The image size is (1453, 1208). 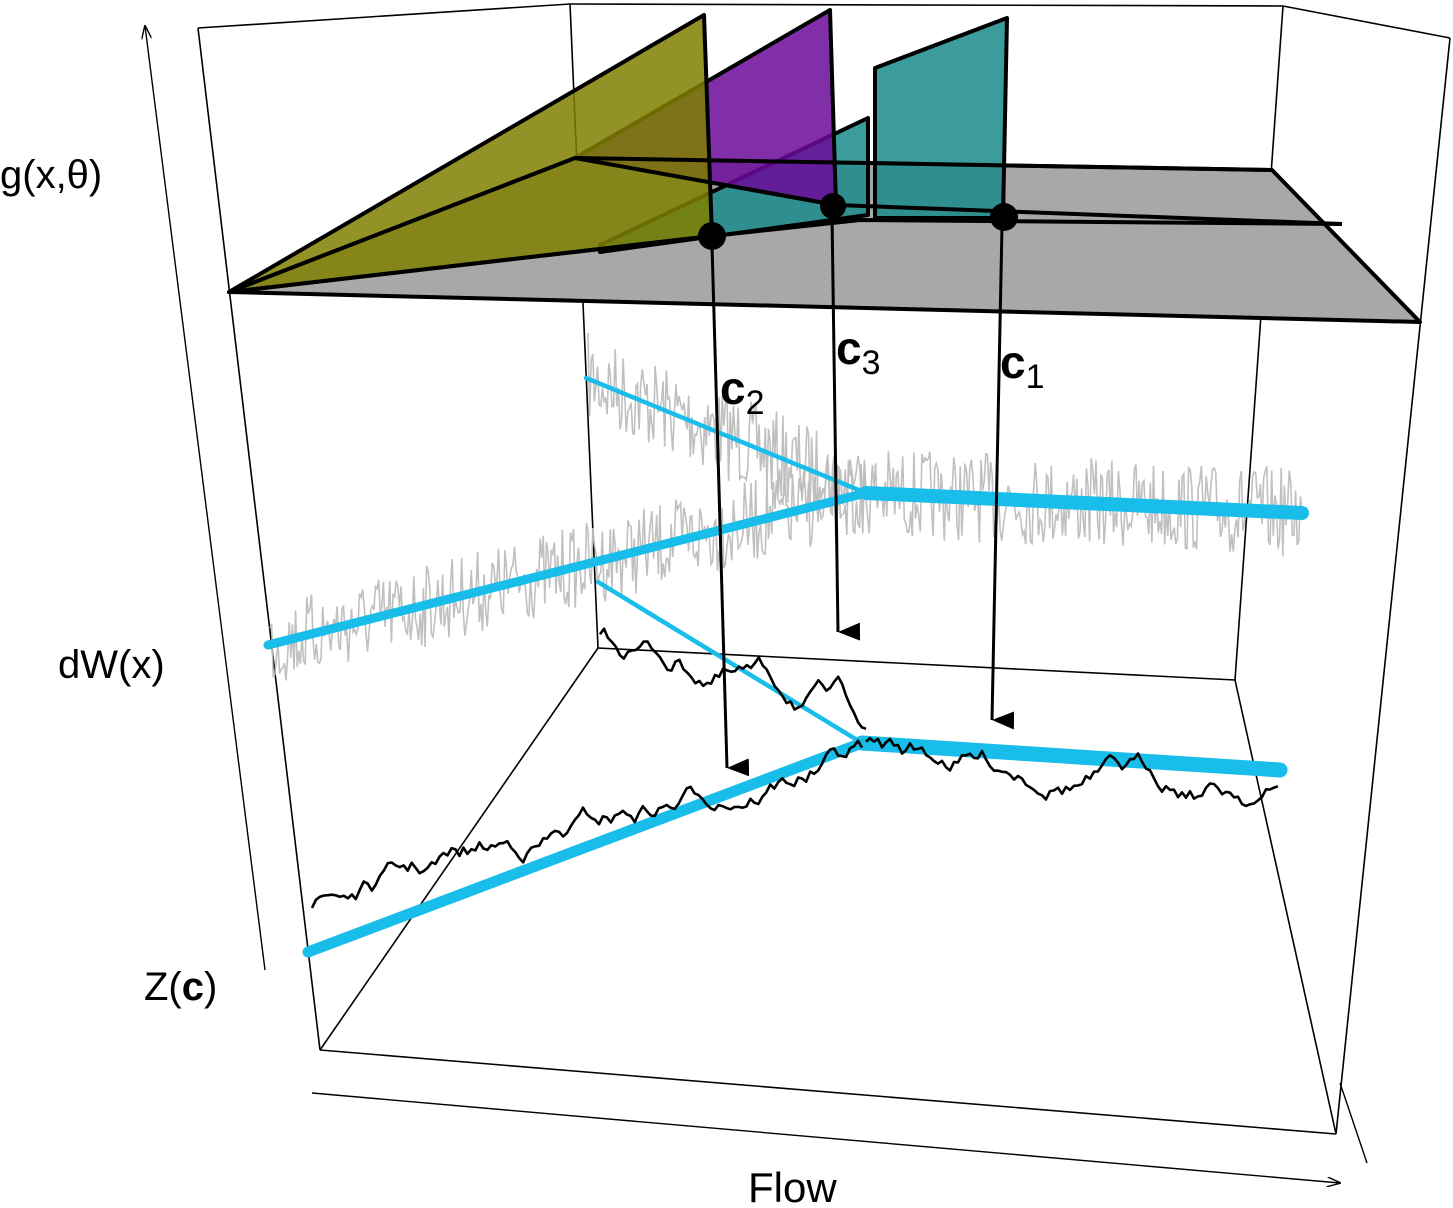 I want to click on noise-band-back, so click(x=945, y=444).